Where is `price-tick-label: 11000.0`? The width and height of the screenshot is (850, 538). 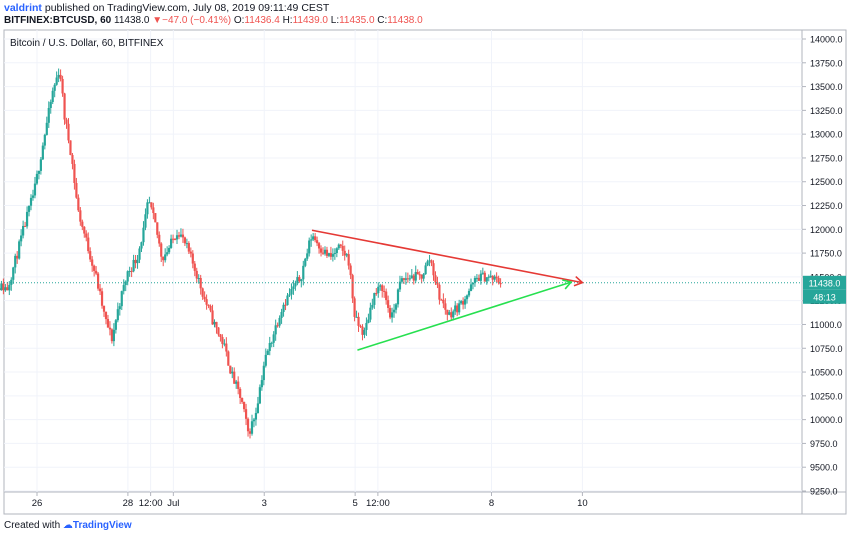 price-tick-label: 11000.0 is located at coordinates (826, 325).